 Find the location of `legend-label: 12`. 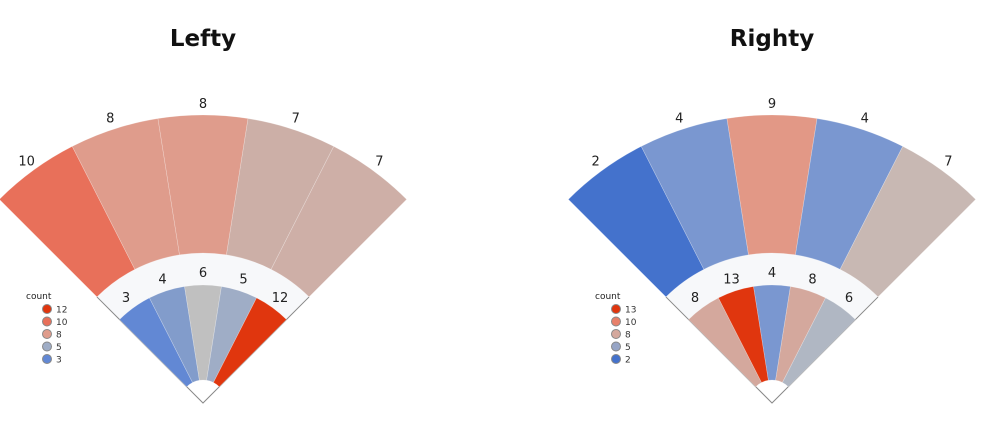

legend-label: 12 is located at coordinates (61, 311).